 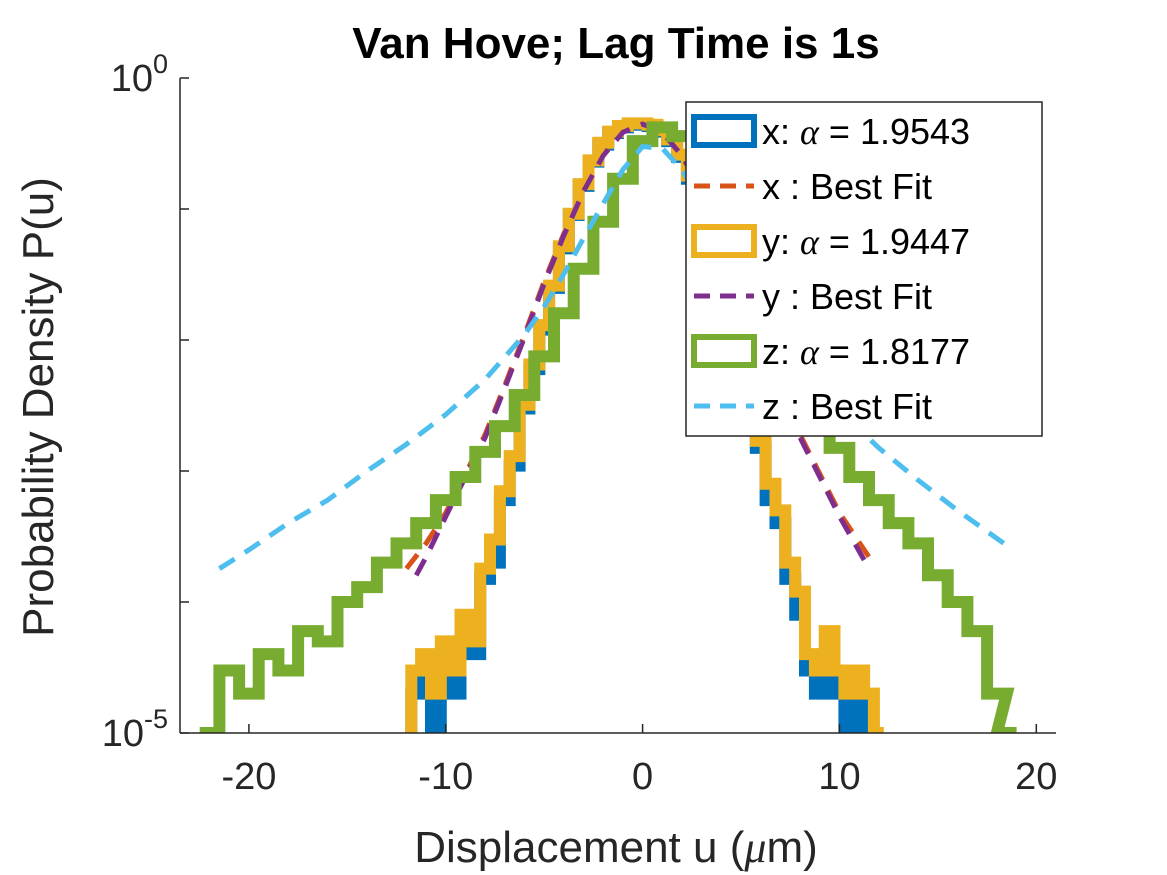 What do you see at coordinates (248, 777) in the screenshot?
I see `x-tick-label: -20` at bounding box center [248, 777].